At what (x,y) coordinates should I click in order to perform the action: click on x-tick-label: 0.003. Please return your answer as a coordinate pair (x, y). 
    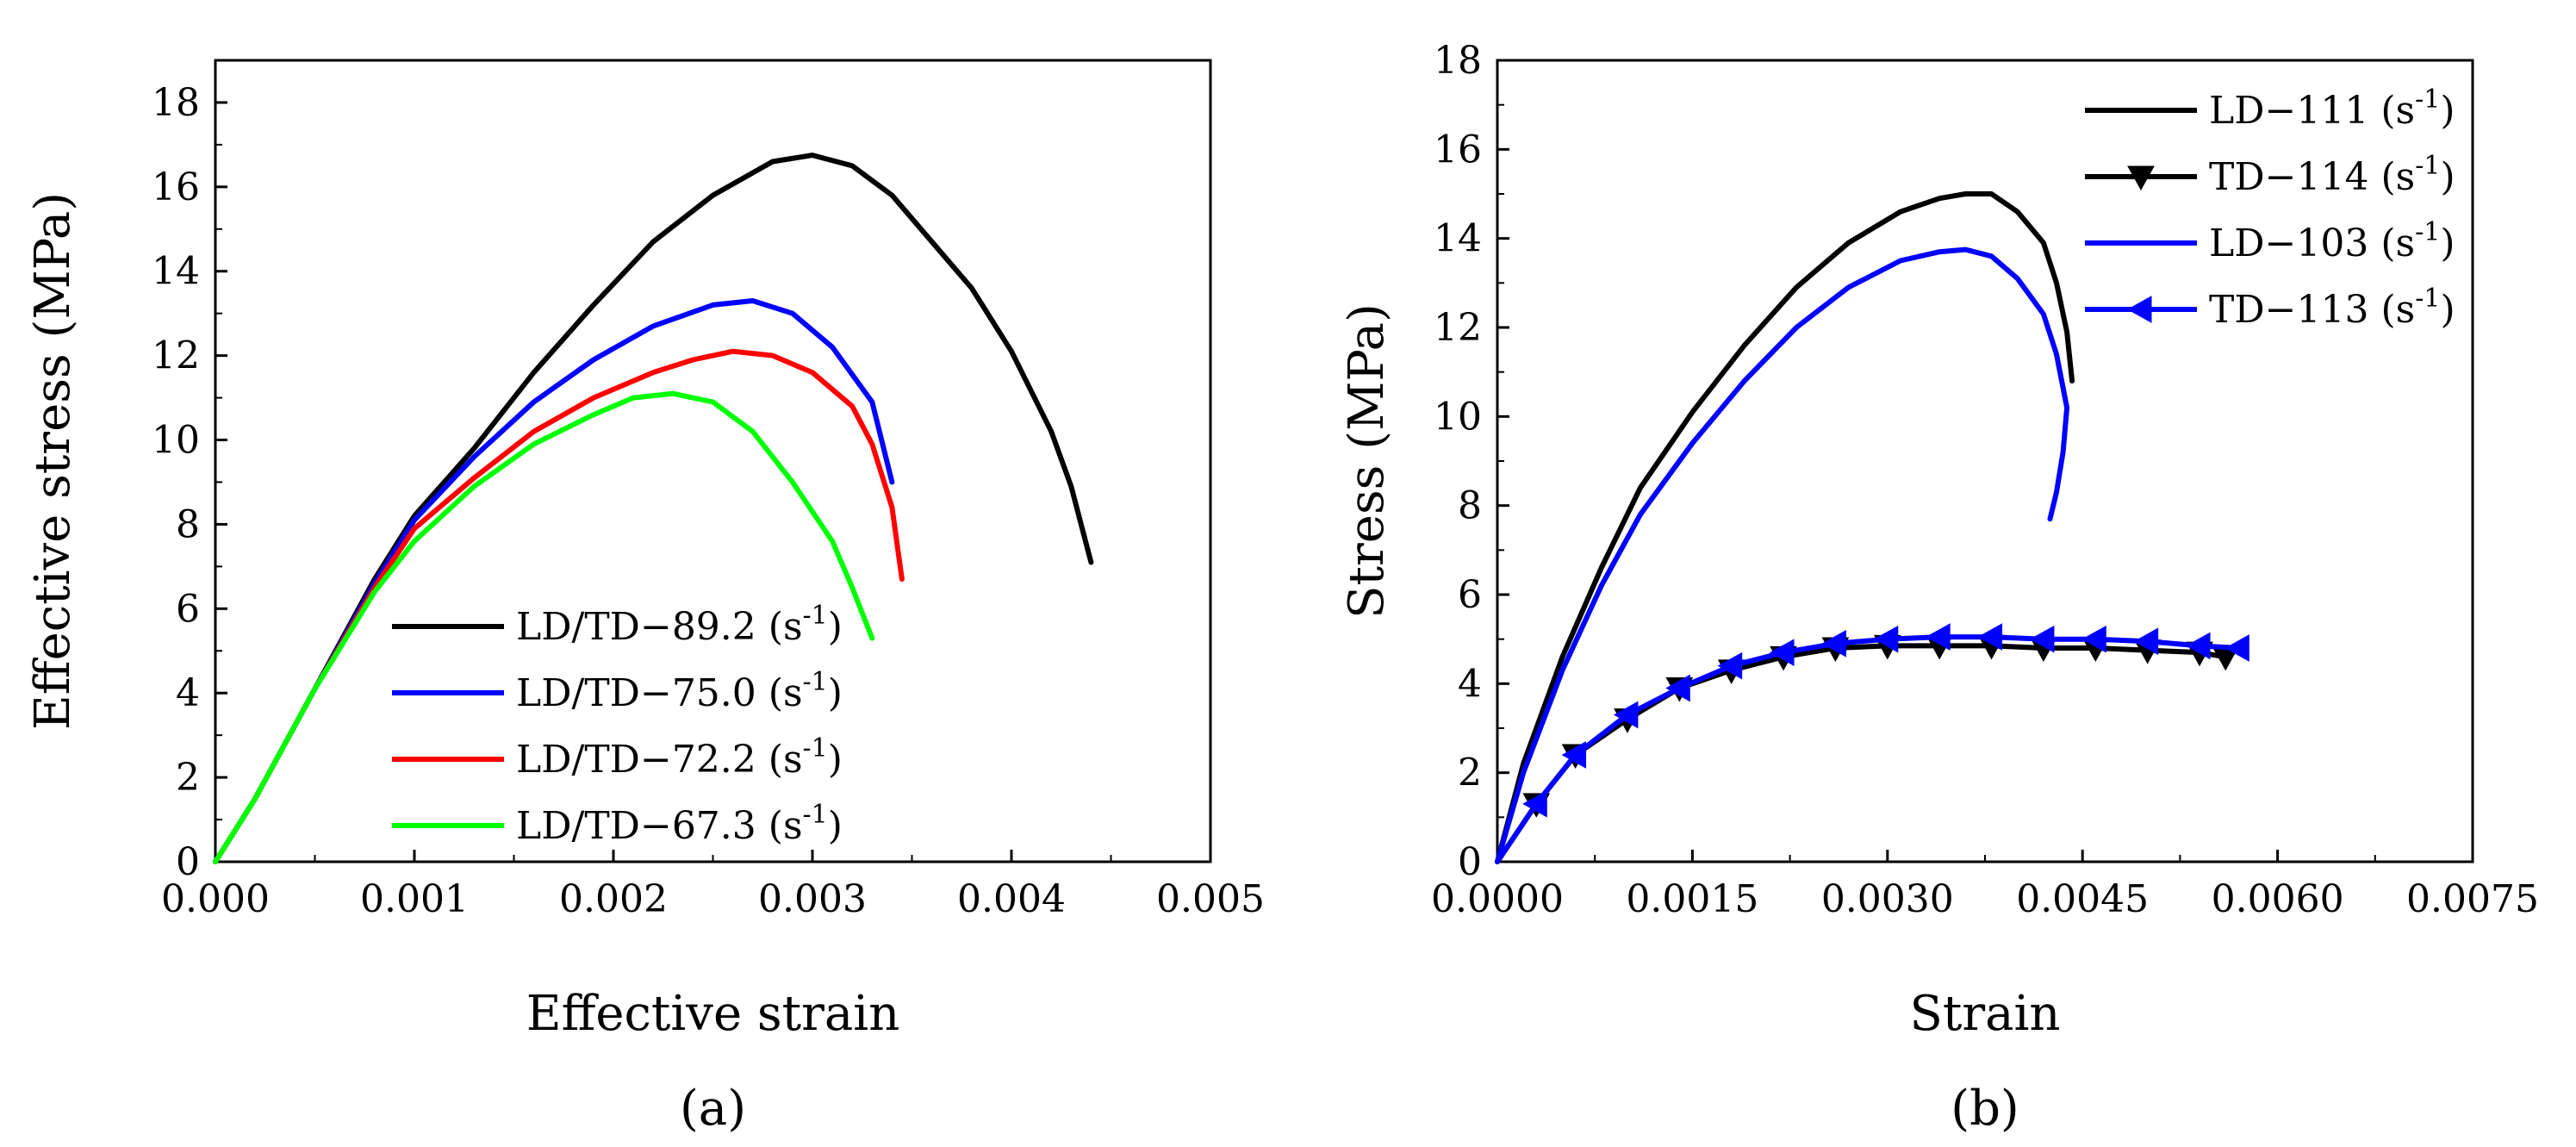
    Looking at the image, I should click on (813, 899).